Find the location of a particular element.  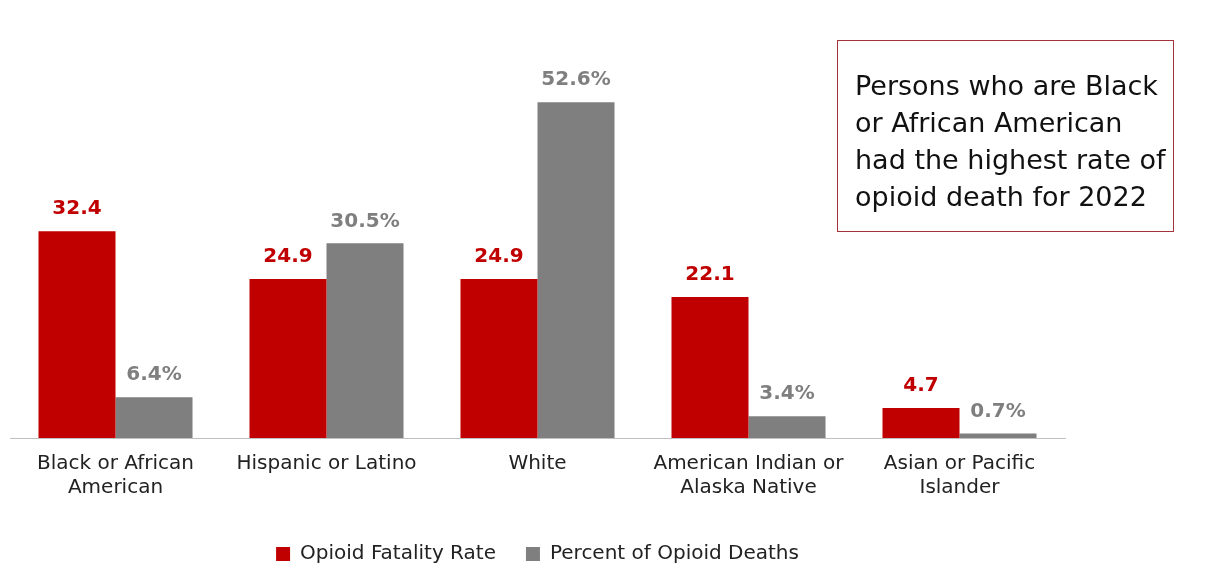

x-tick-label: American Indian or Alaska Native is located at coordinates (749, 474).